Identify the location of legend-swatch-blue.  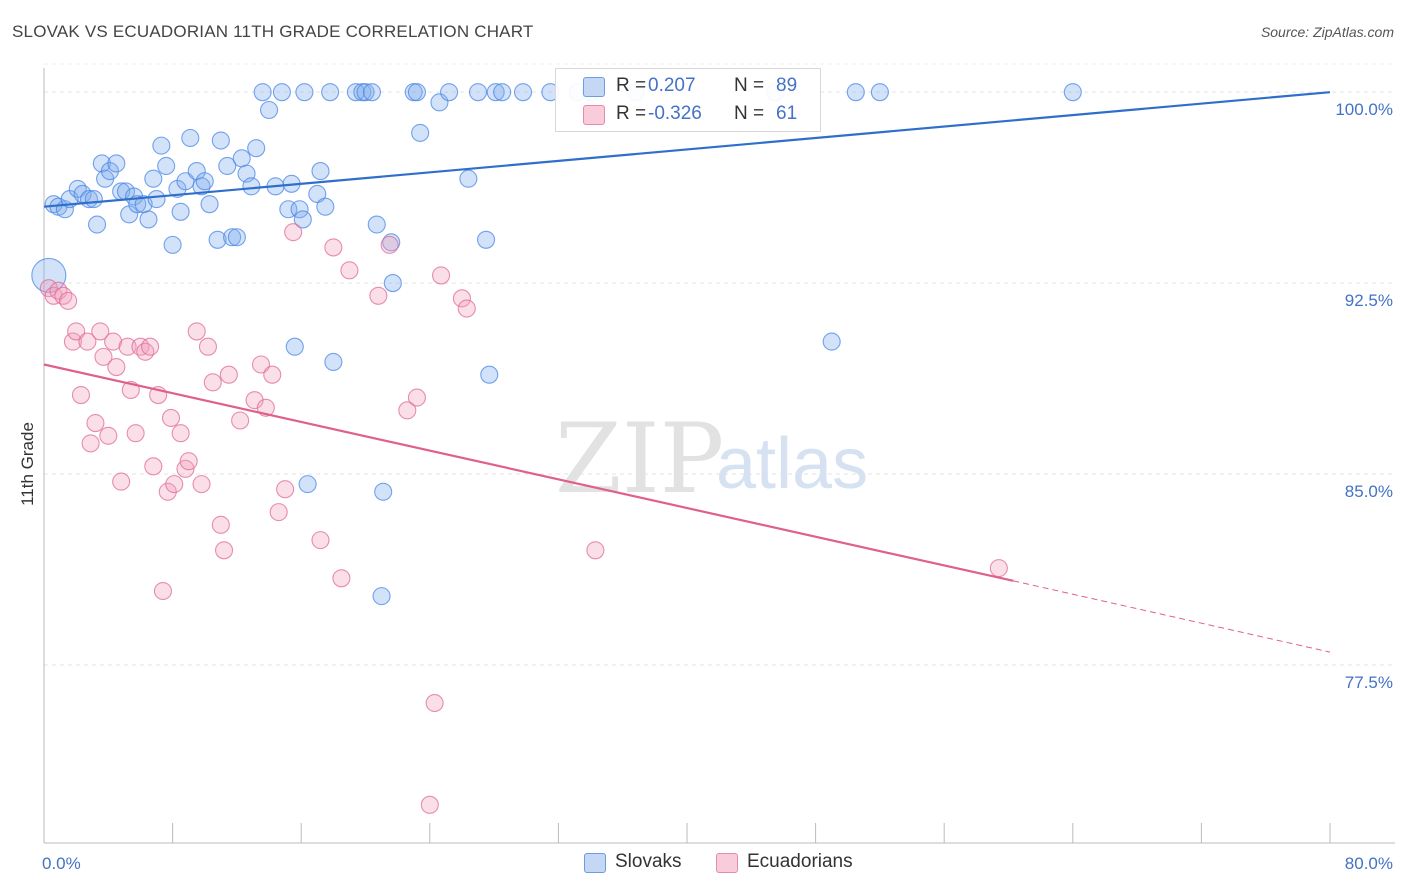
(594, 87).